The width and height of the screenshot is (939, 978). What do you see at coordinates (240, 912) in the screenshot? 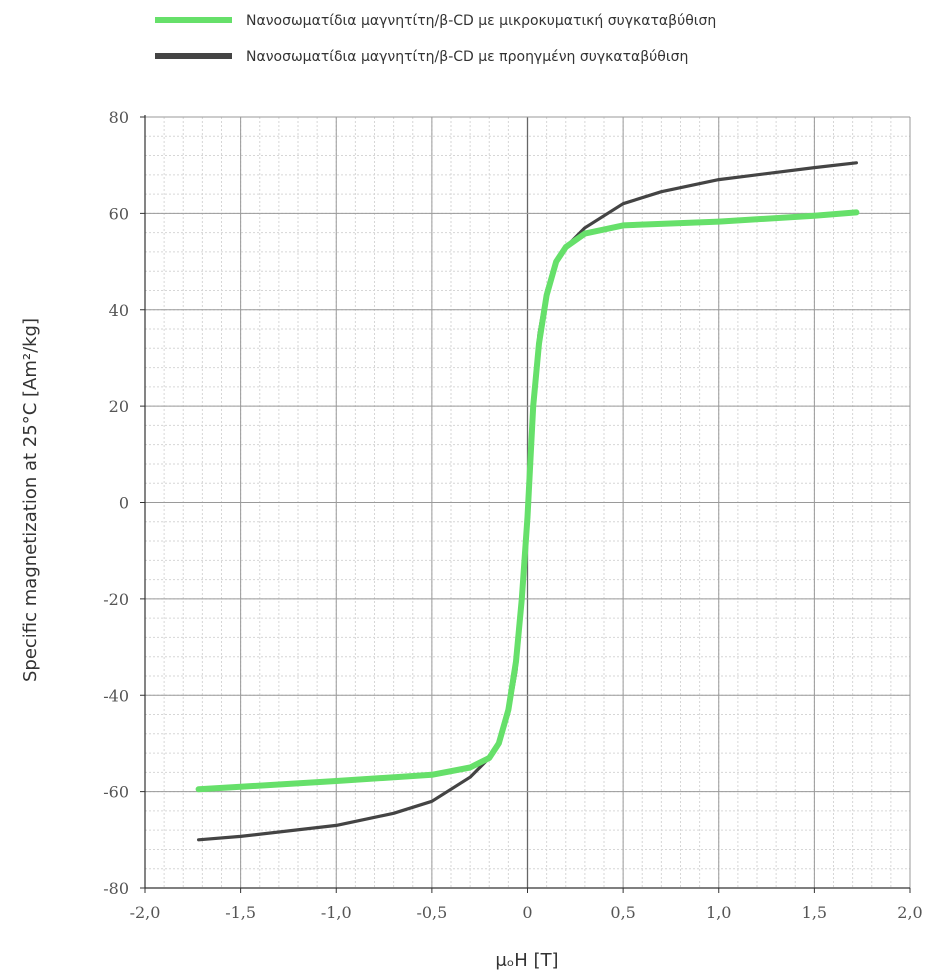
I see `x-tick-label: -1,5` at bounding box center [240, 912].